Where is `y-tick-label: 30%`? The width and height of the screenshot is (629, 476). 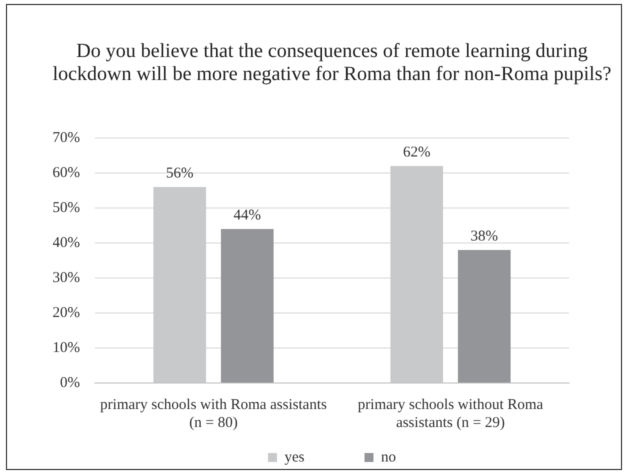 y-tick-label: 30% is located at coordinates (66, 278).